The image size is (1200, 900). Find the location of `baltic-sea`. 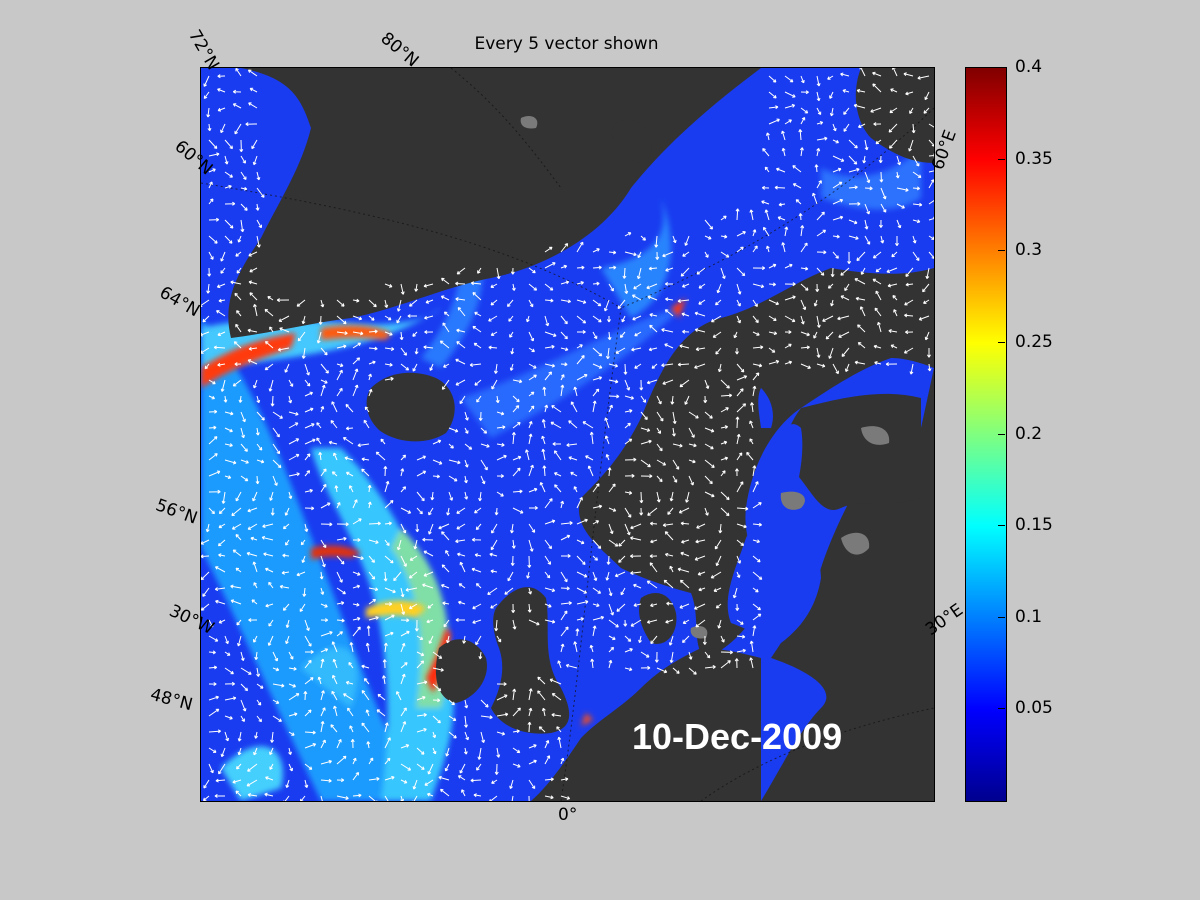

baltic-sea is located at coordinates (774, 515).